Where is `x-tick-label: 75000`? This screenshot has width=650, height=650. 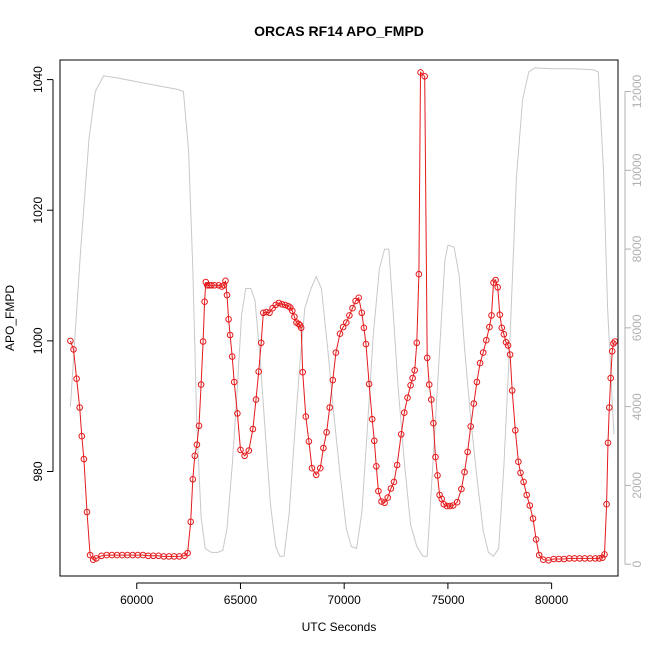 x-tick-label: 75000 is located at coordinates (448, 600).